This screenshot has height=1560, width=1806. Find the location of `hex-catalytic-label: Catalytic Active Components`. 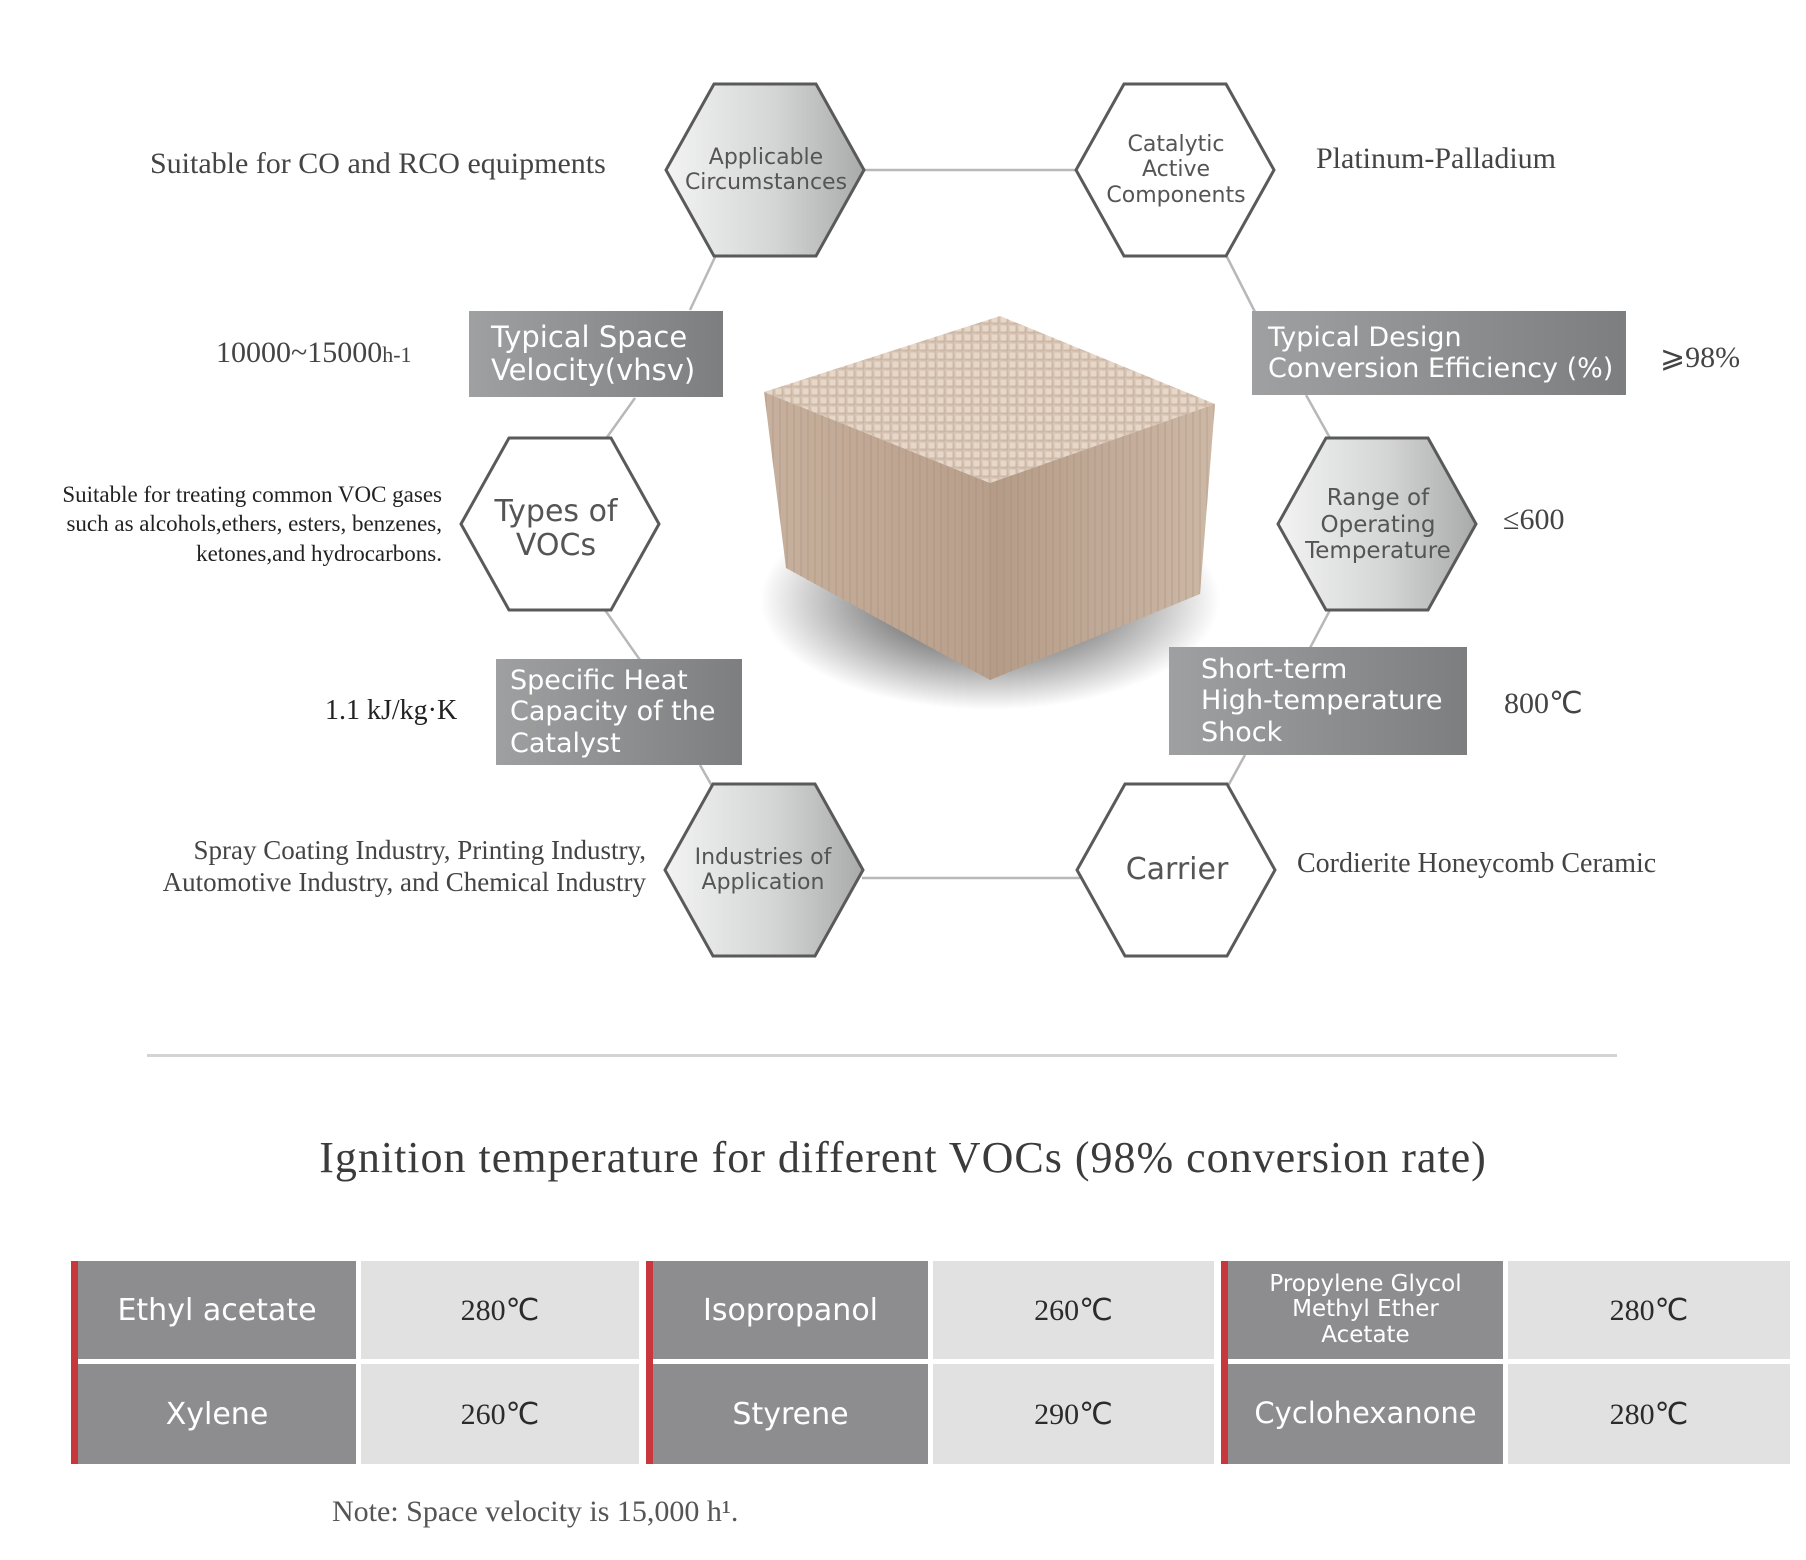

hex-catalytic-label: Catalytic Active Components is located at coordinates (1176, 170).